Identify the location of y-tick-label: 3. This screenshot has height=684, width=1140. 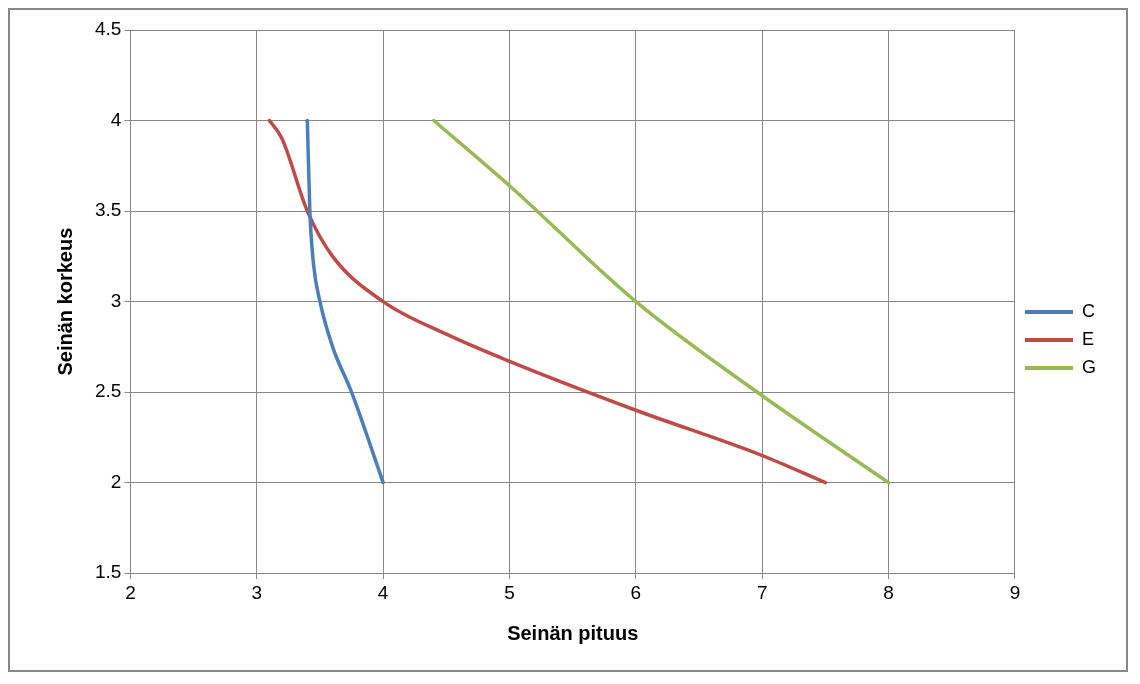
(116, 300).